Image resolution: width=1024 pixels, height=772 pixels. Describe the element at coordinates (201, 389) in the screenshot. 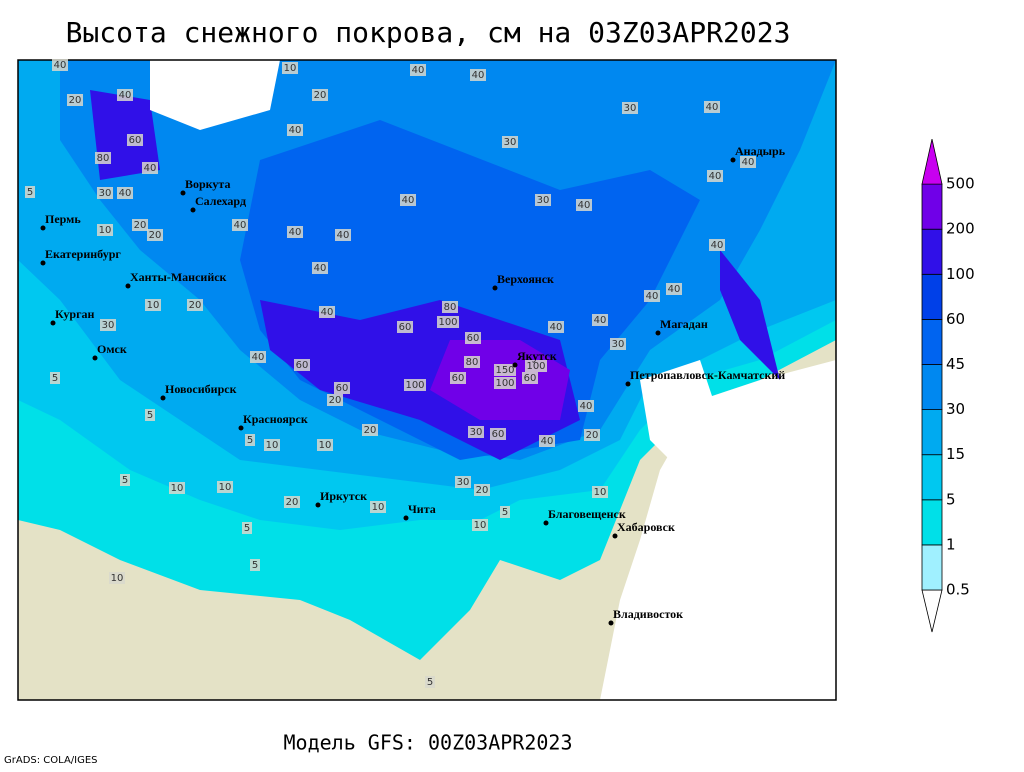

I see `city-label: Новосибирск` at that location.